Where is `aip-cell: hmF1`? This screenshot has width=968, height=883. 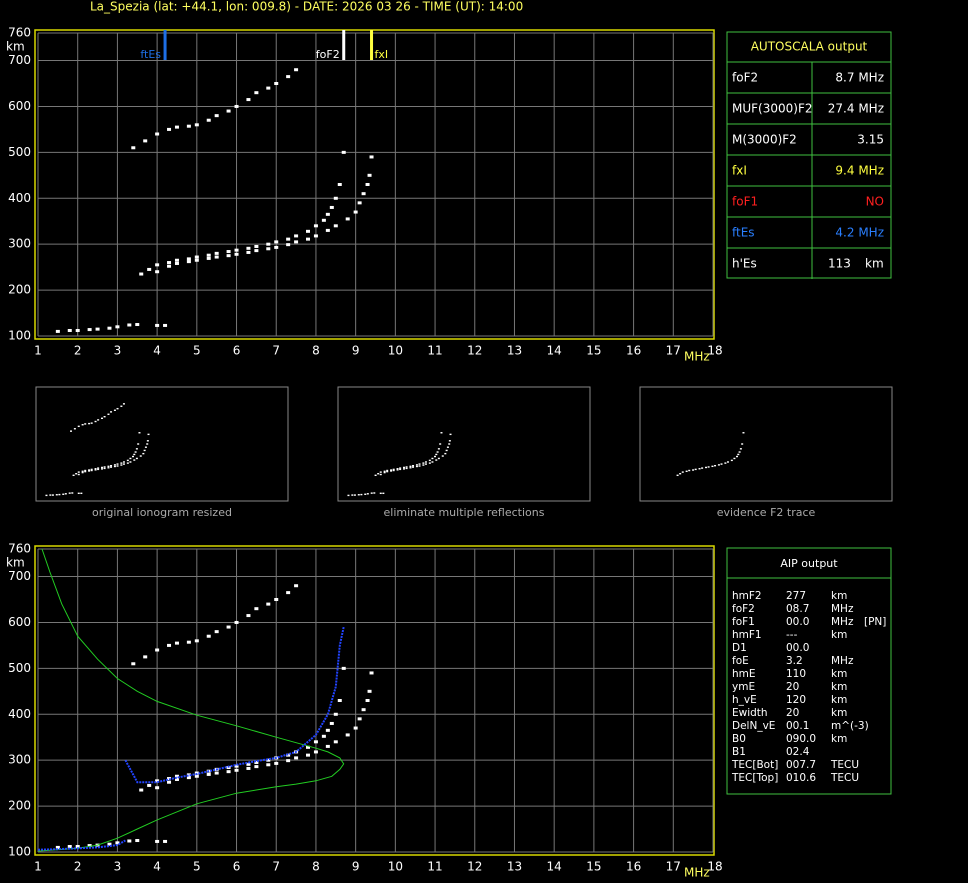 aip-cell: hmF1 is located at coordinates (747, 635).